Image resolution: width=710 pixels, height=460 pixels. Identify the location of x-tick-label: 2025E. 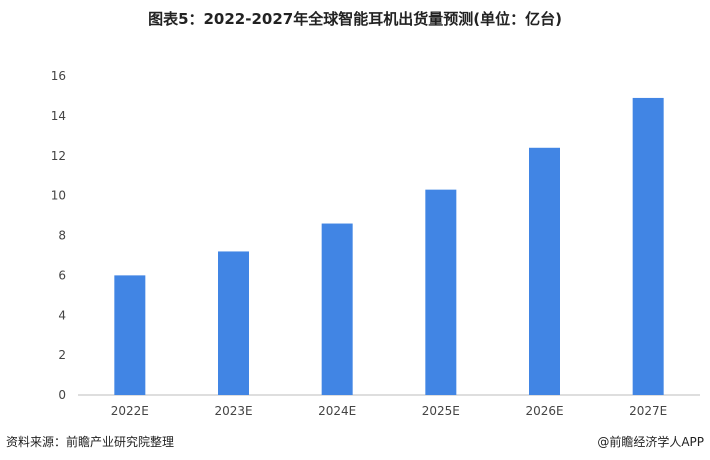
(441, 411).